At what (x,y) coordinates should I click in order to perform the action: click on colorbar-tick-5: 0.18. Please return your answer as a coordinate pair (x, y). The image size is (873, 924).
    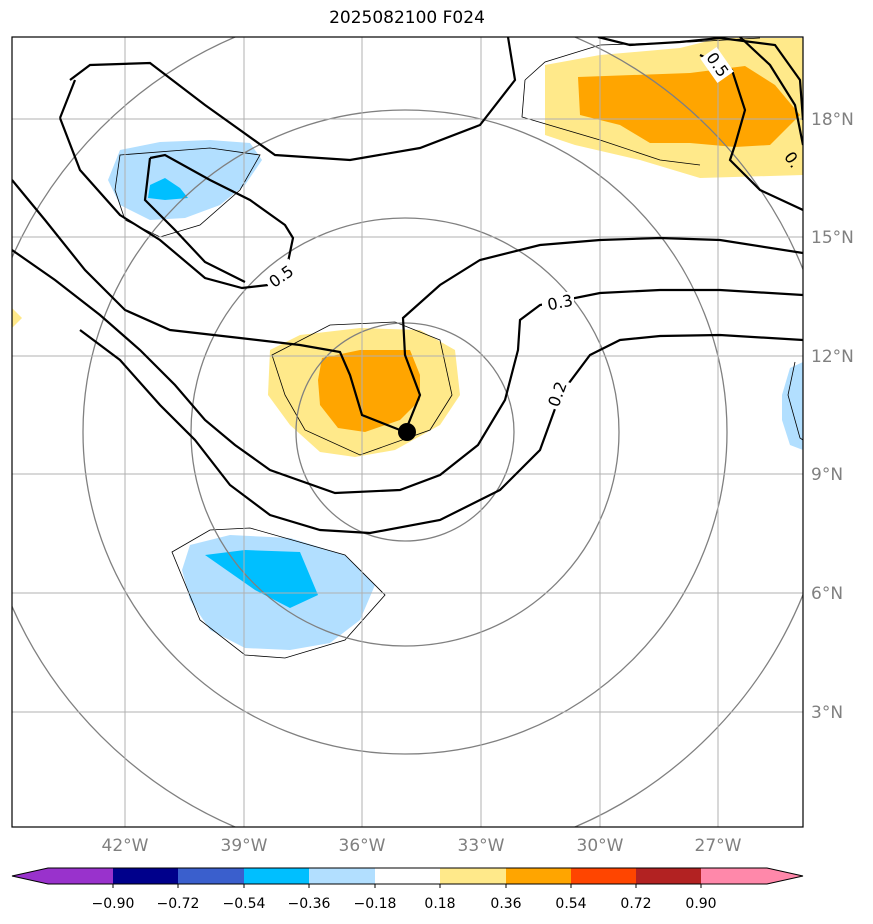
    Looking at the image, I should click on (439, 904).